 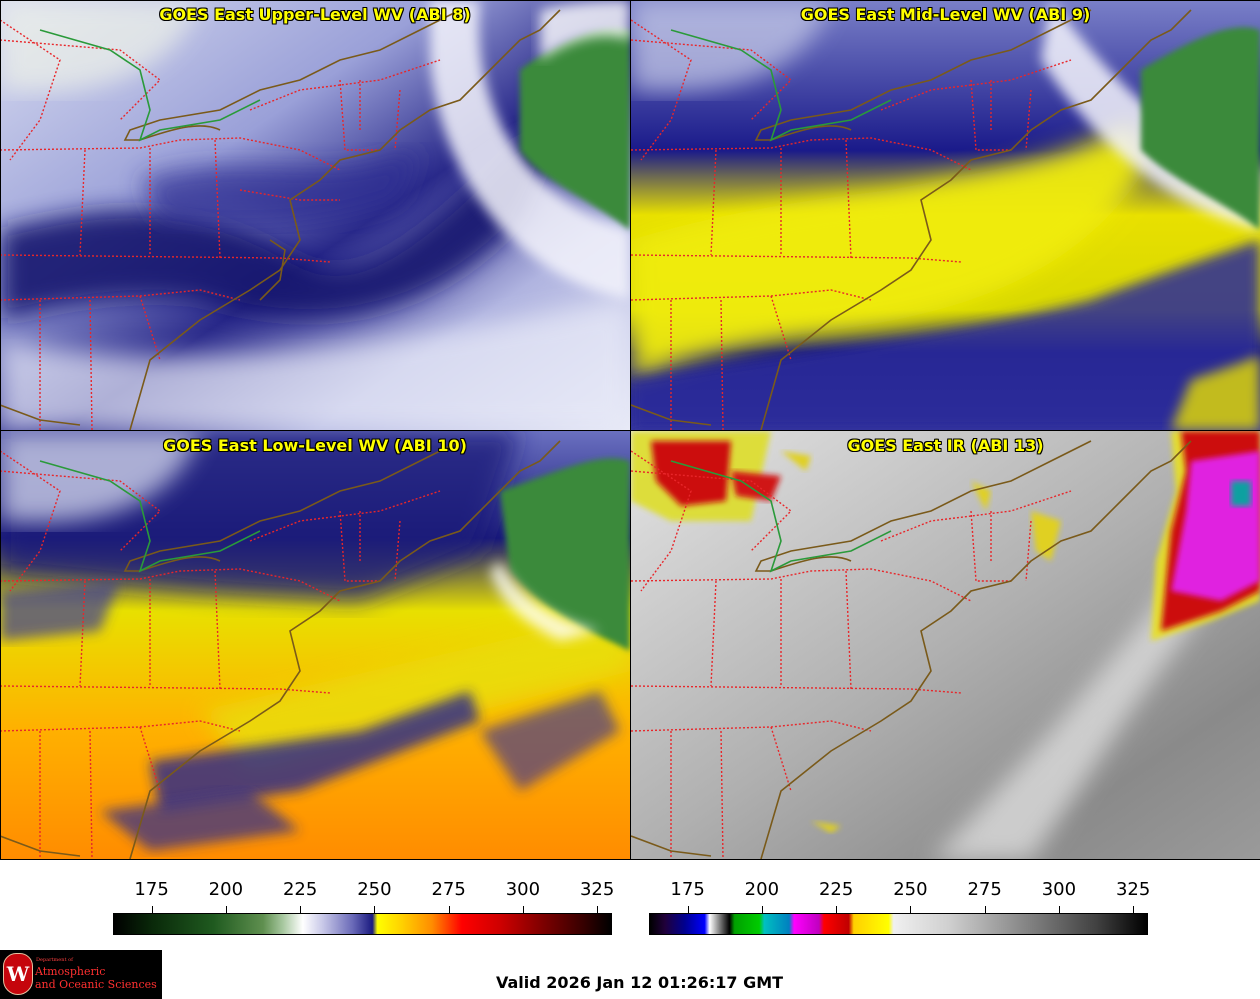 I want to click on valid-time: Valid 2026 Jan 12 01:26:17 GMT, so click(x=640, y=982).